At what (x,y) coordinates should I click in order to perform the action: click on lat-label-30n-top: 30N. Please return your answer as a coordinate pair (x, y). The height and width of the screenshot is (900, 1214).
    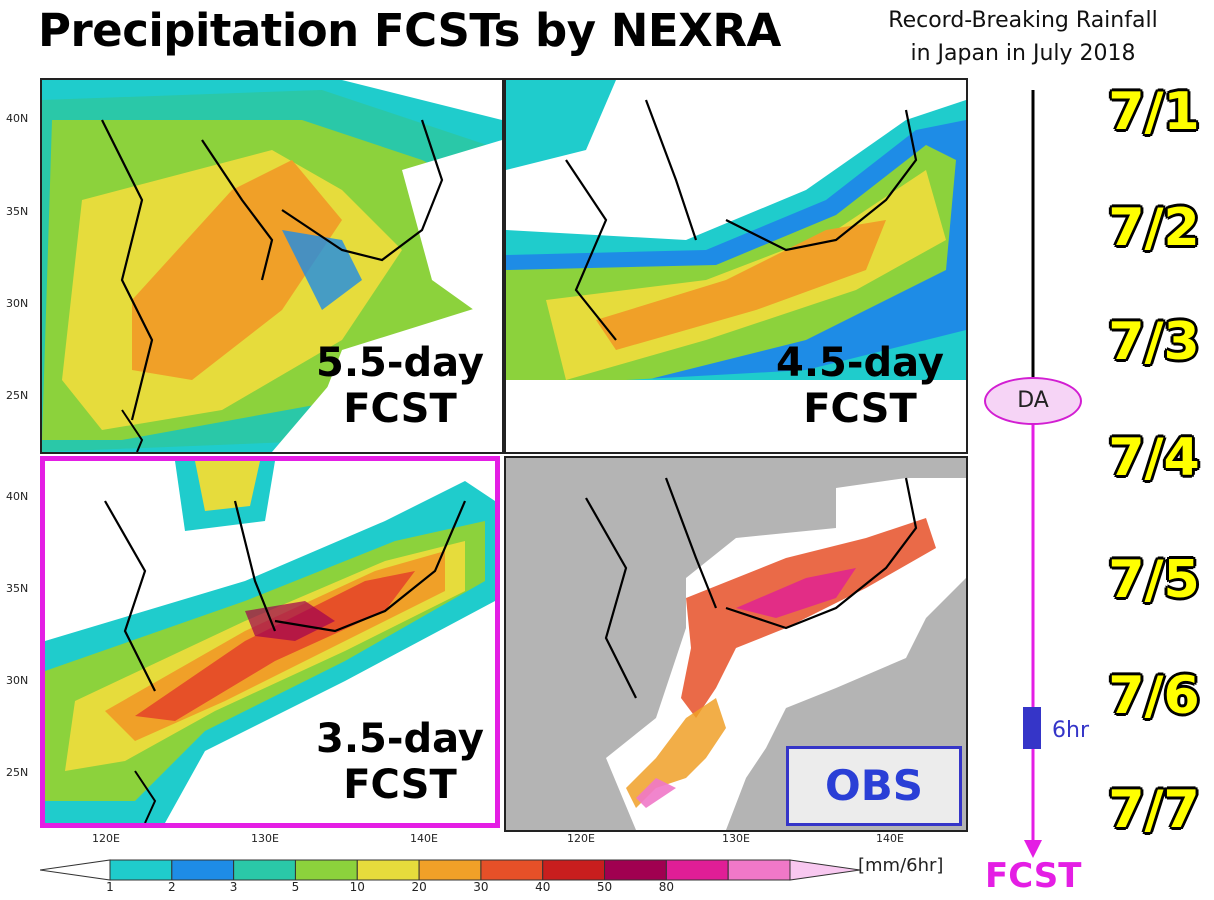
    Looking at the image, I should click on (17, 303).